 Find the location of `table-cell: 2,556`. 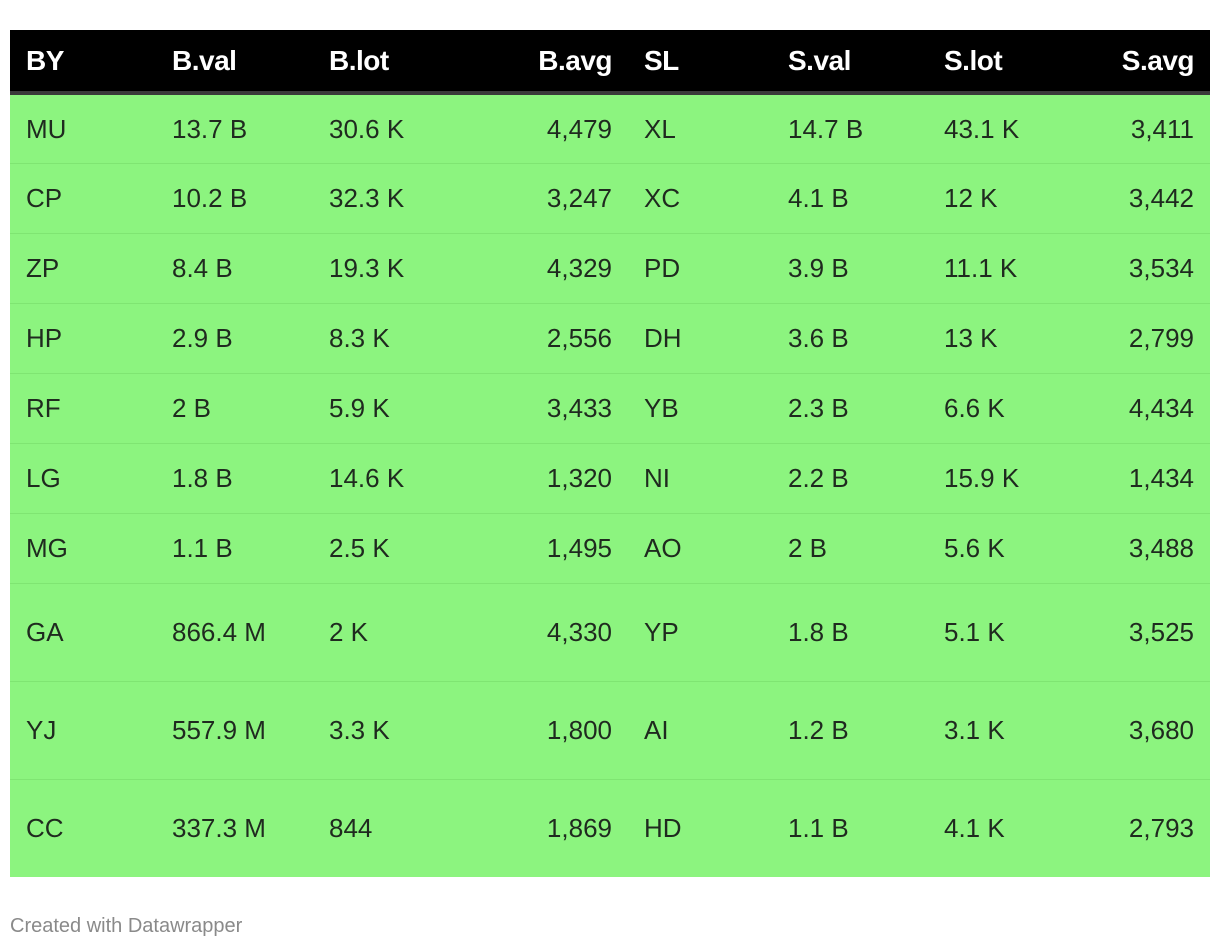

table-cell: 2,556 is located at coordinates (537, 337).